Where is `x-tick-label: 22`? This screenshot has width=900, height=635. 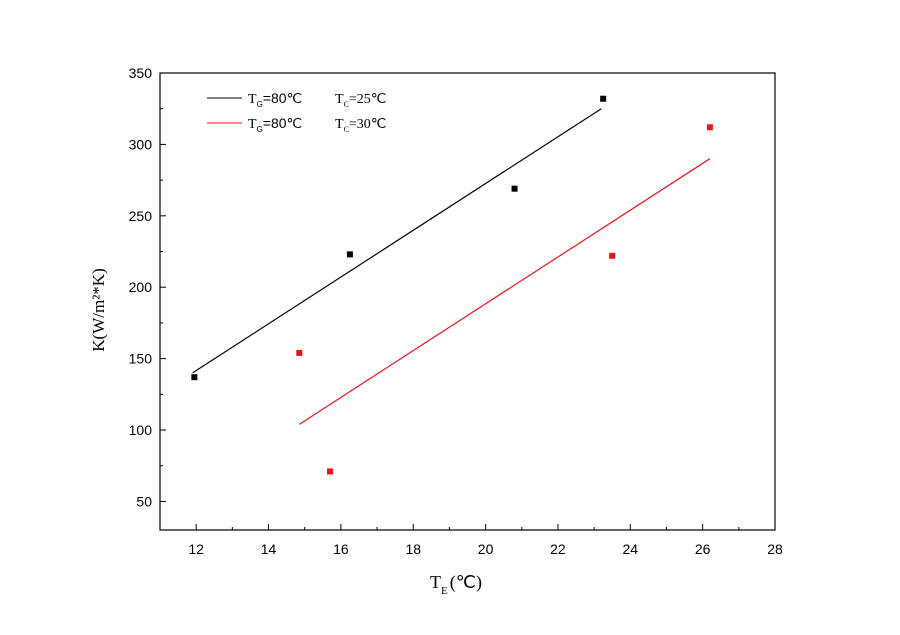 x-tick-label: 22 is located at coordinates (558, 549).